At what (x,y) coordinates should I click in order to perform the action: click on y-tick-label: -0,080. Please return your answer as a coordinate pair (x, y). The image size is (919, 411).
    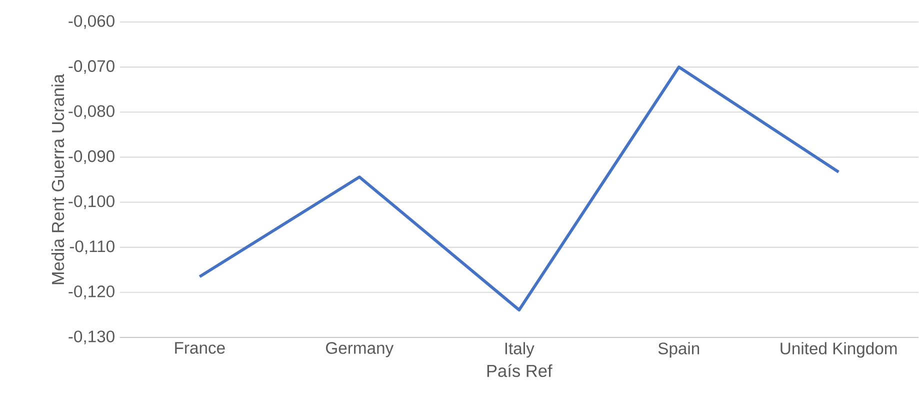
    Looking at the image, I should click on (91, 112).